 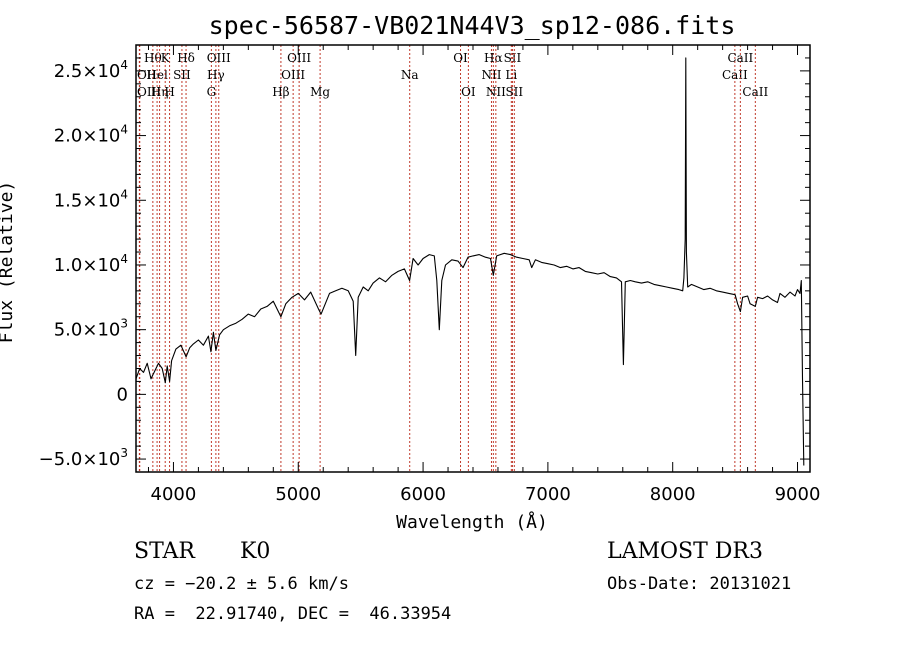 I want to click on x-tick-label: 9000, so click(x=798, y=494).